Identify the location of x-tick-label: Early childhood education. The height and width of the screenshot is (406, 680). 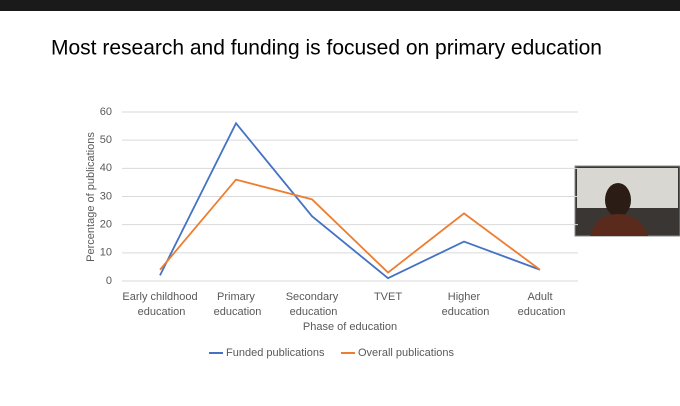
(159, 304).